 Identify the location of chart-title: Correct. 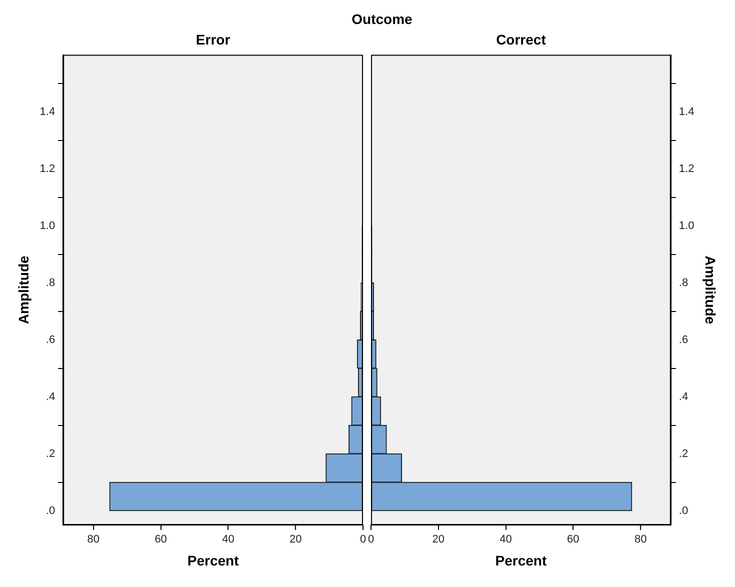
(521, 39).